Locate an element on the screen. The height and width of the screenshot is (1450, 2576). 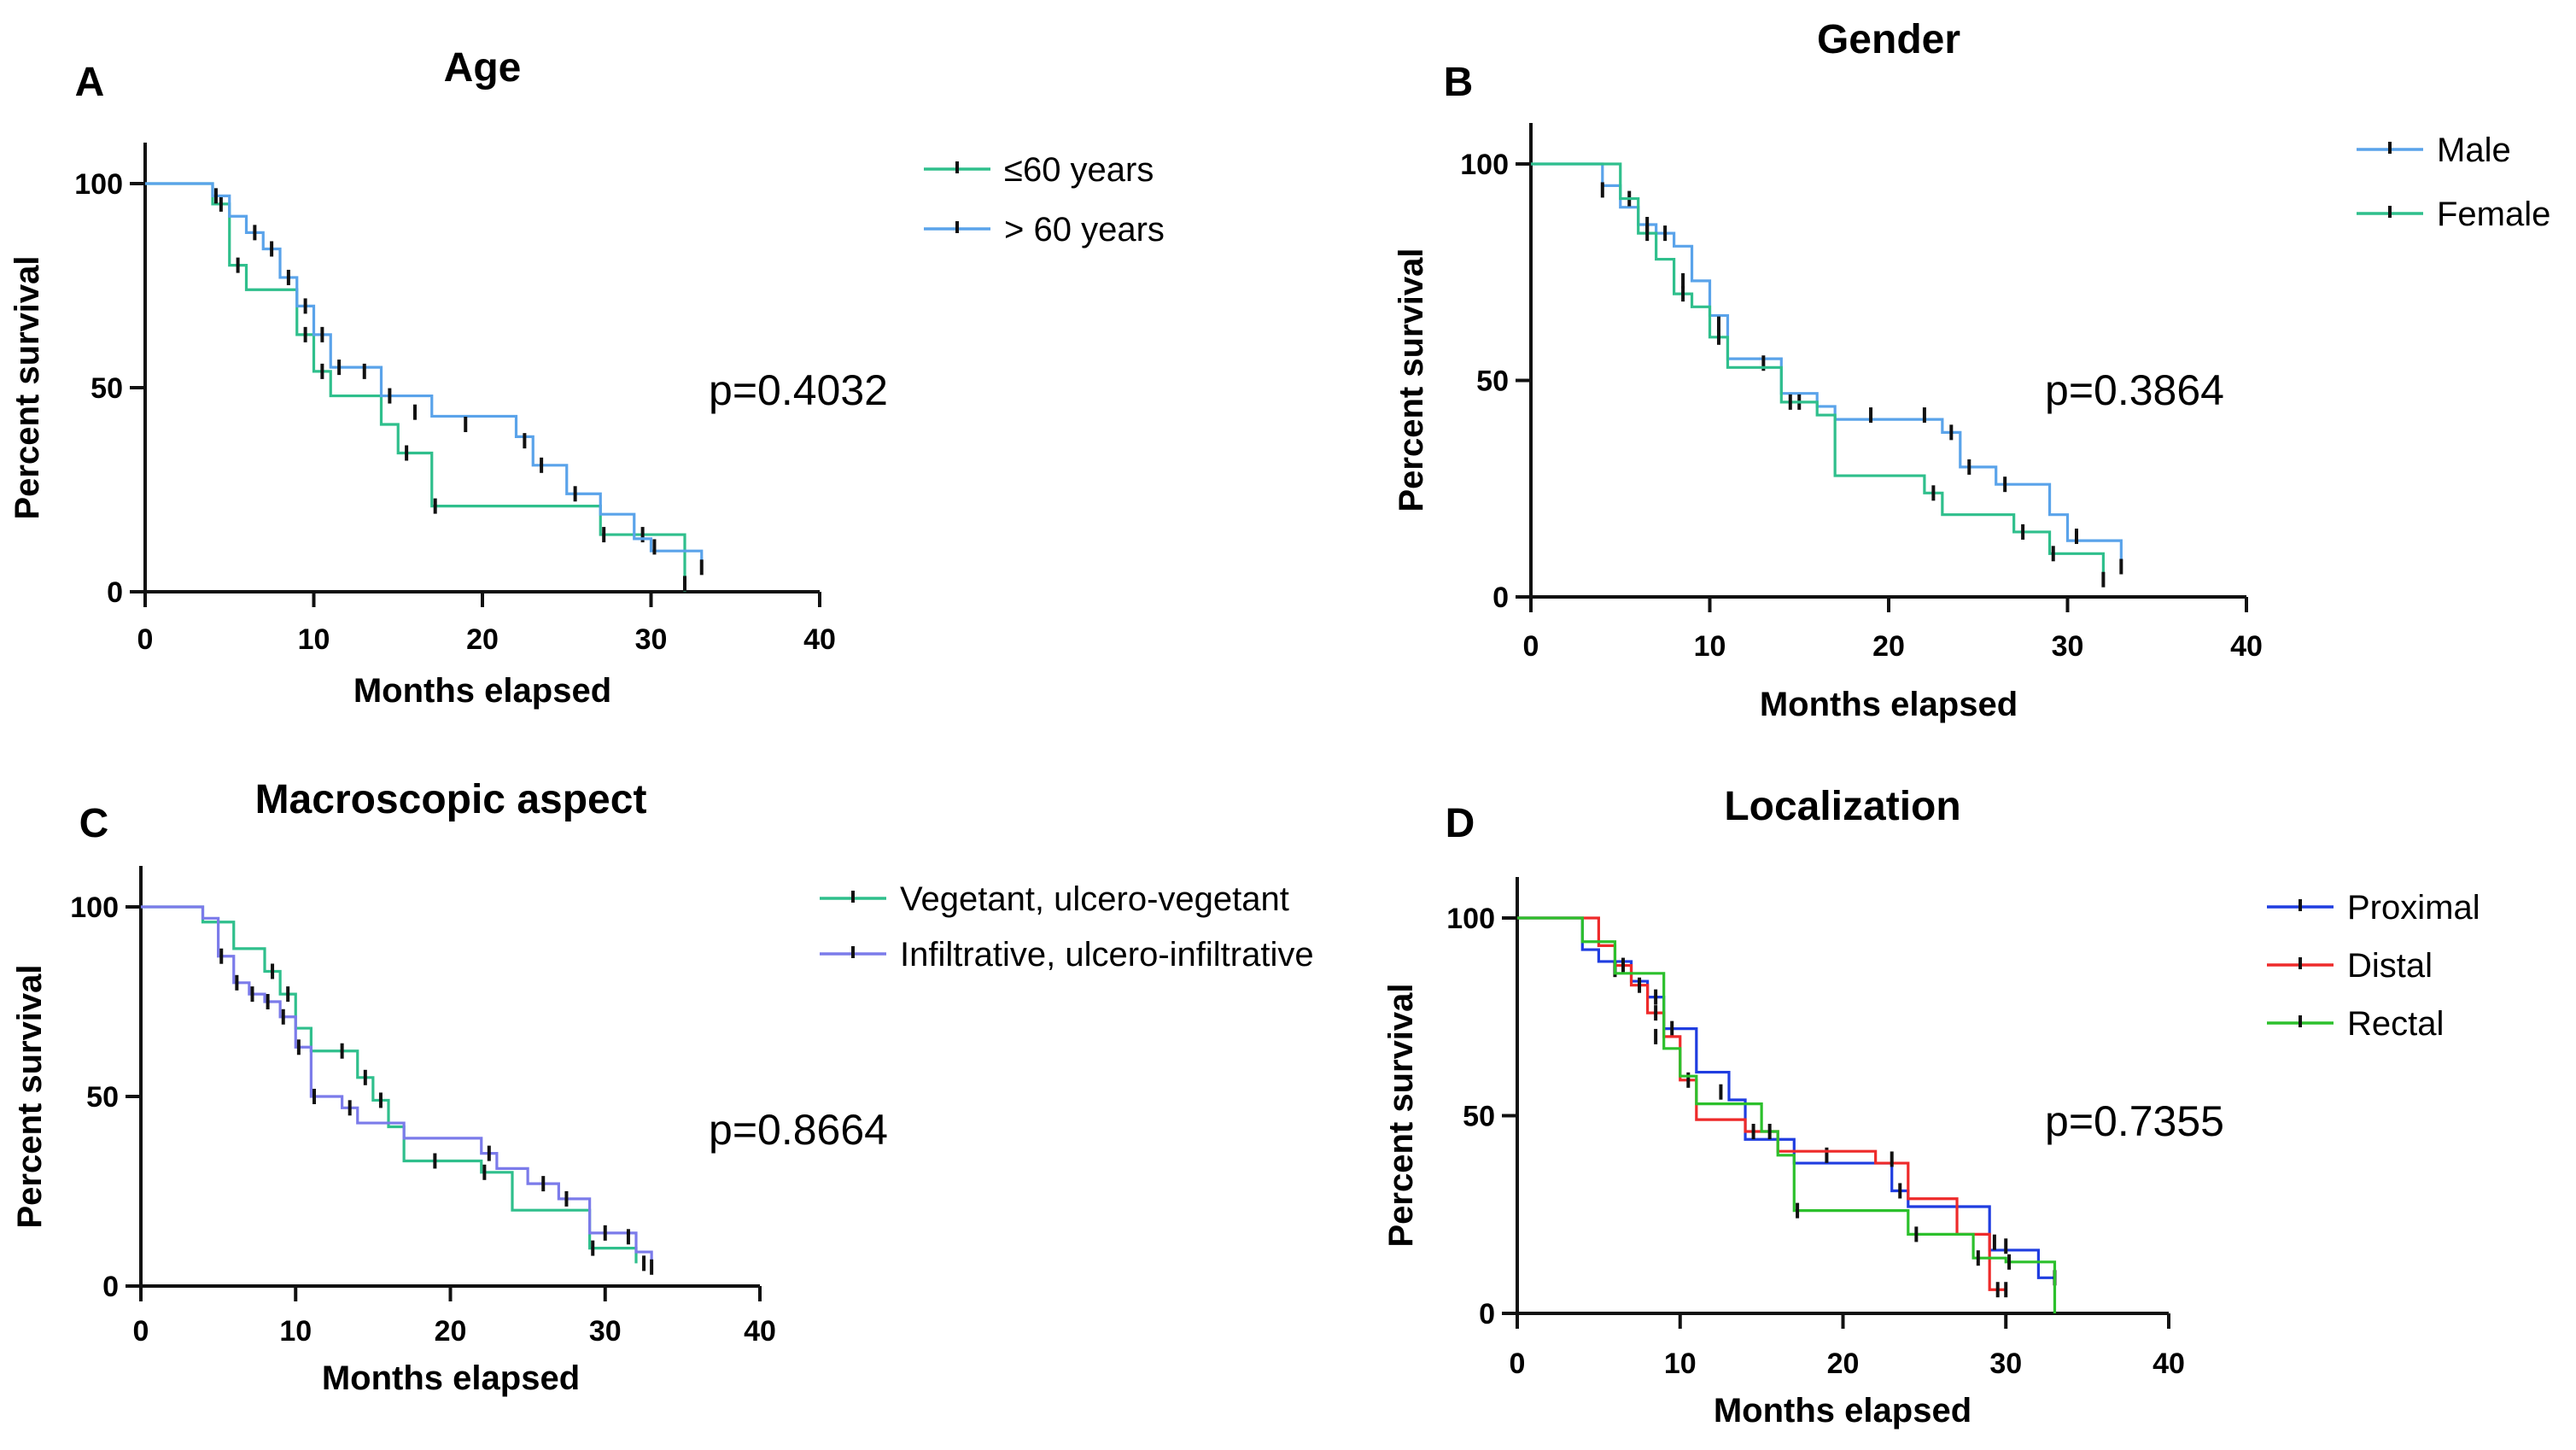
chart-title: Gender is located at coordinates (1888, 39).